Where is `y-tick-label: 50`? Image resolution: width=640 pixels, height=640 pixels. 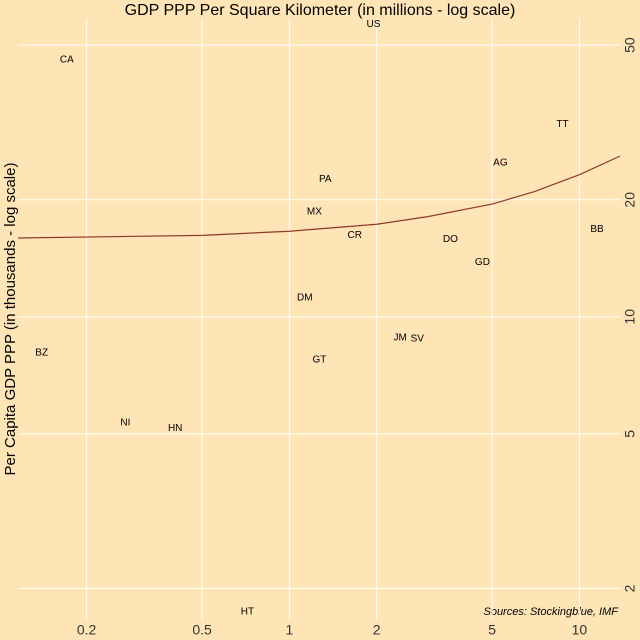
y-tick-label: 50 is located at coordinates (630, 45).